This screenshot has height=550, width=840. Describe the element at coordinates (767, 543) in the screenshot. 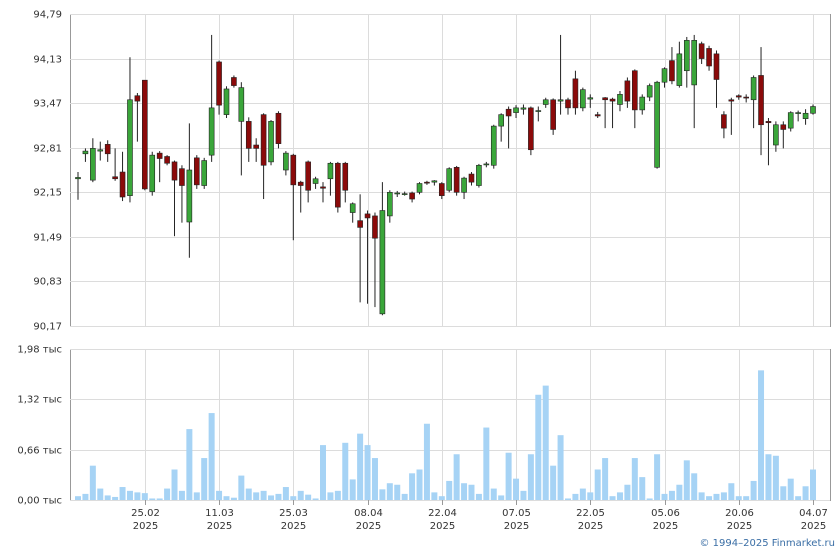

I see `credit: © 1994–2025 Finmarket.ru` at that location.